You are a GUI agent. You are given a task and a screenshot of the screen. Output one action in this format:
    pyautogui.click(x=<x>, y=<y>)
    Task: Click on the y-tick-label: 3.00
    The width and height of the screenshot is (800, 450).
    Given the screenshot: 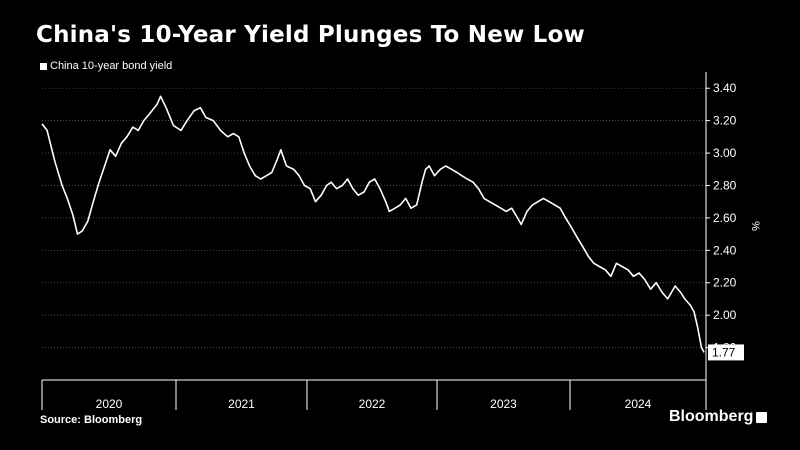 What is the action you would take?
    pyautogui.click(x=725, y=153)
    